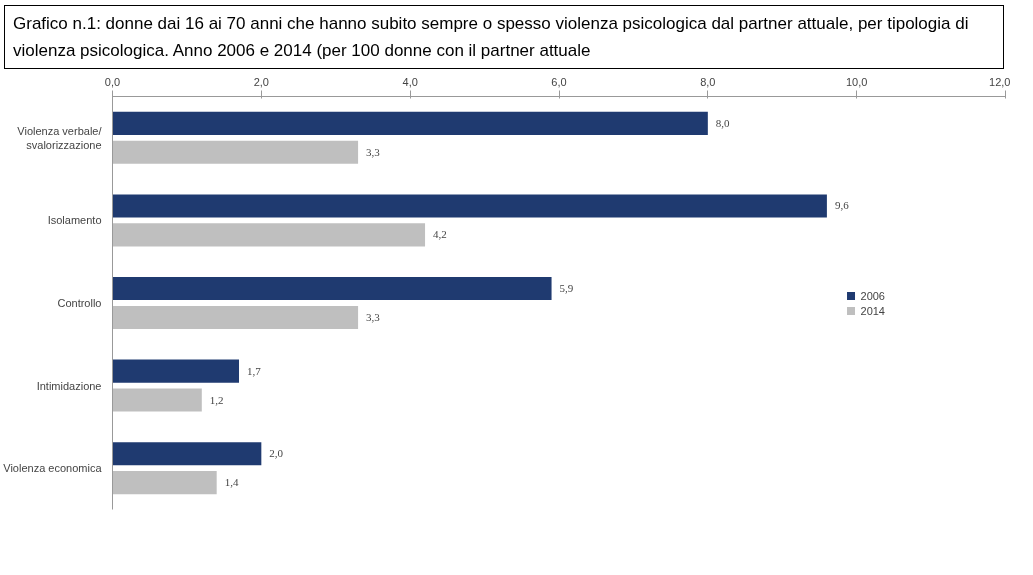  I want to click on x-tick-label: 10,0, so click(856, 81).